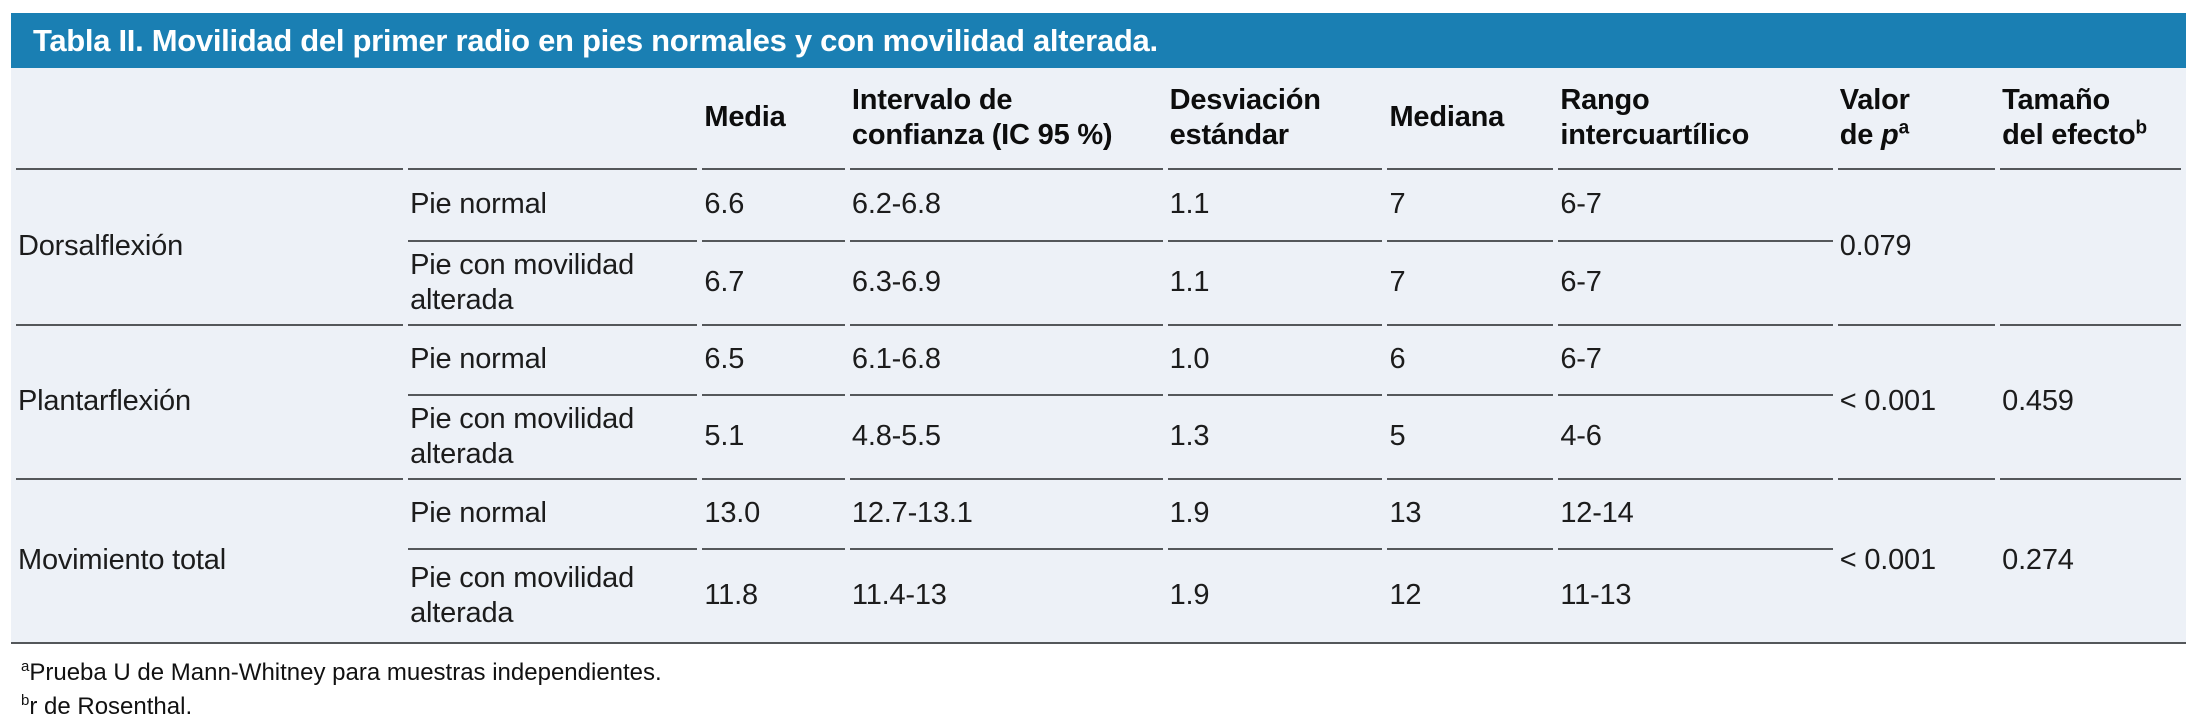  Describe the element at coordinates (1470, 436) in the screenshot. I see `mediana-cell: 5` at that location.